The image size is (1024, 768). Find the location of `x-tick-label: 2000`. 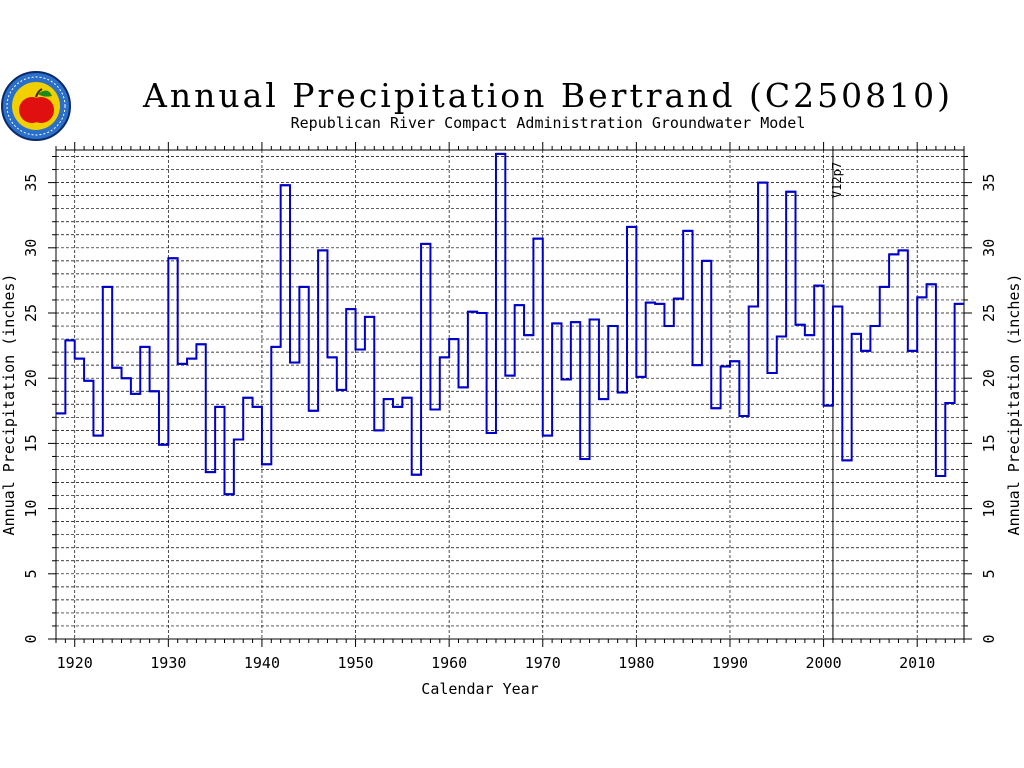

x-tick-label: 2000 is located at coordinates (824, 663).